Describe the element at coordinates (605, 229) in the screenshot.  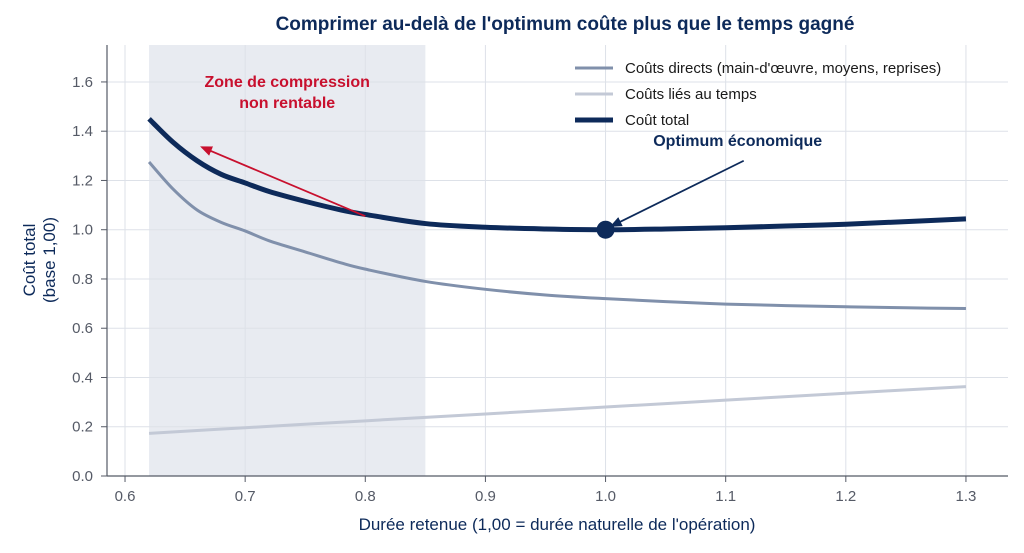
I see `optimum-point` at that location.